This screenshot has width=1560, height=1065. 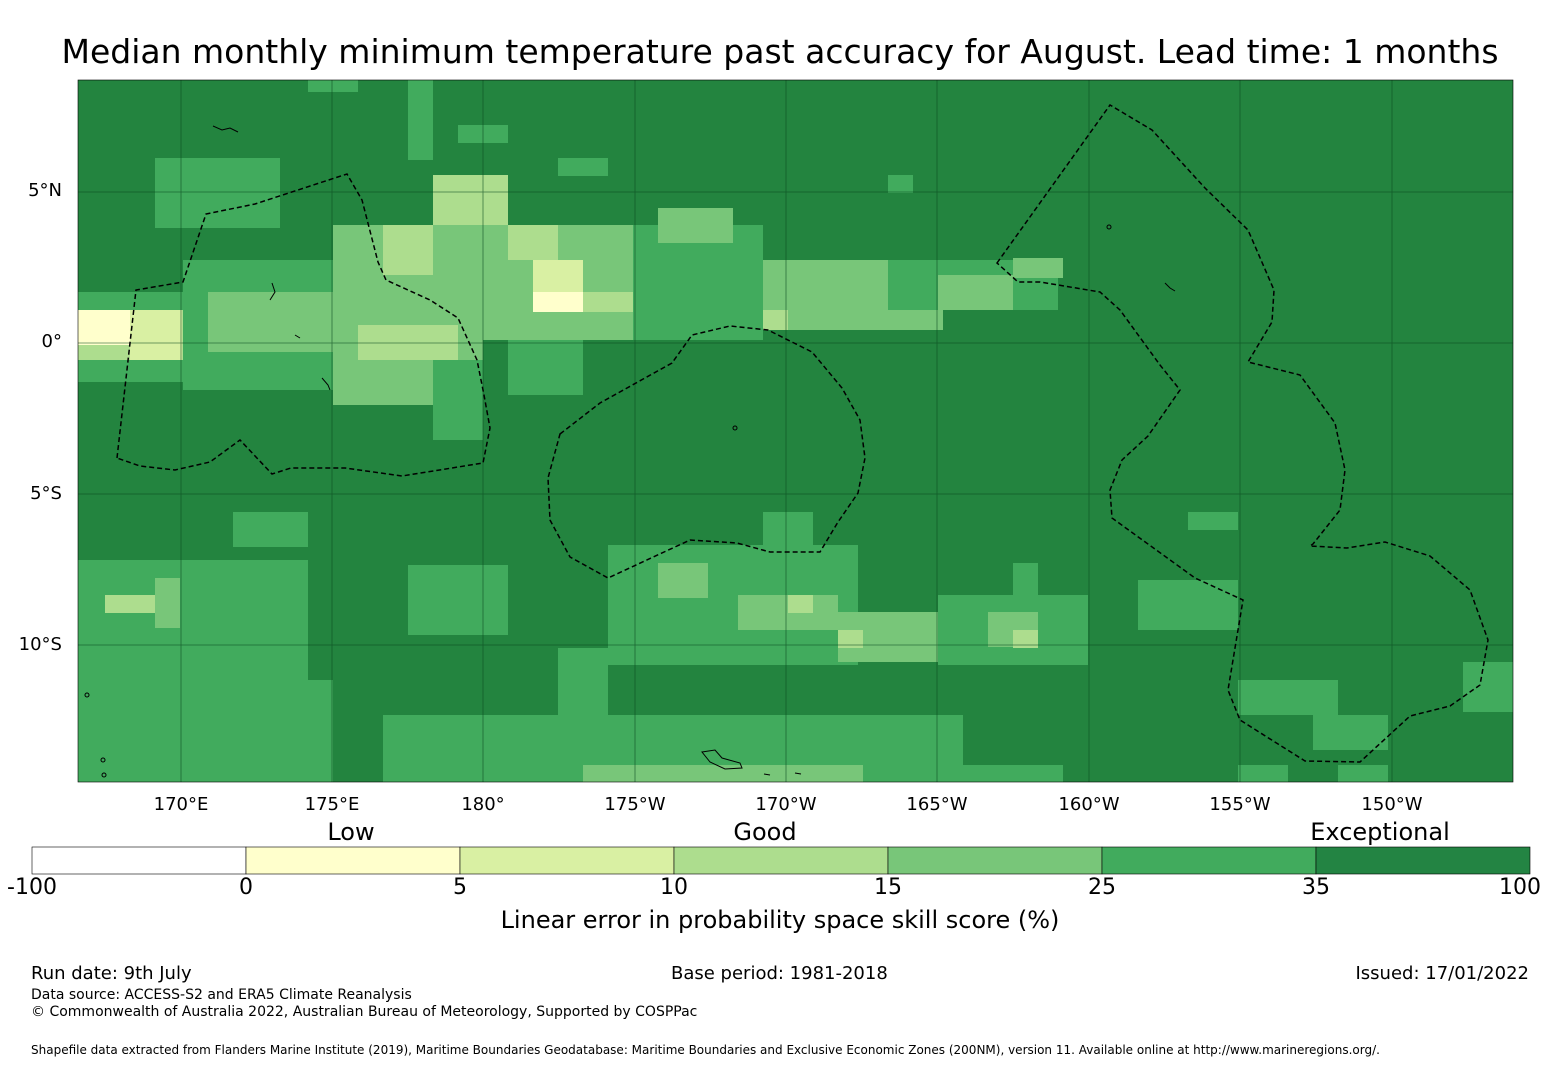 What do you see at coordinates (332, 804) in the screenshot?
I see `lon-label: 175°E` at bounding box center [332, 804].